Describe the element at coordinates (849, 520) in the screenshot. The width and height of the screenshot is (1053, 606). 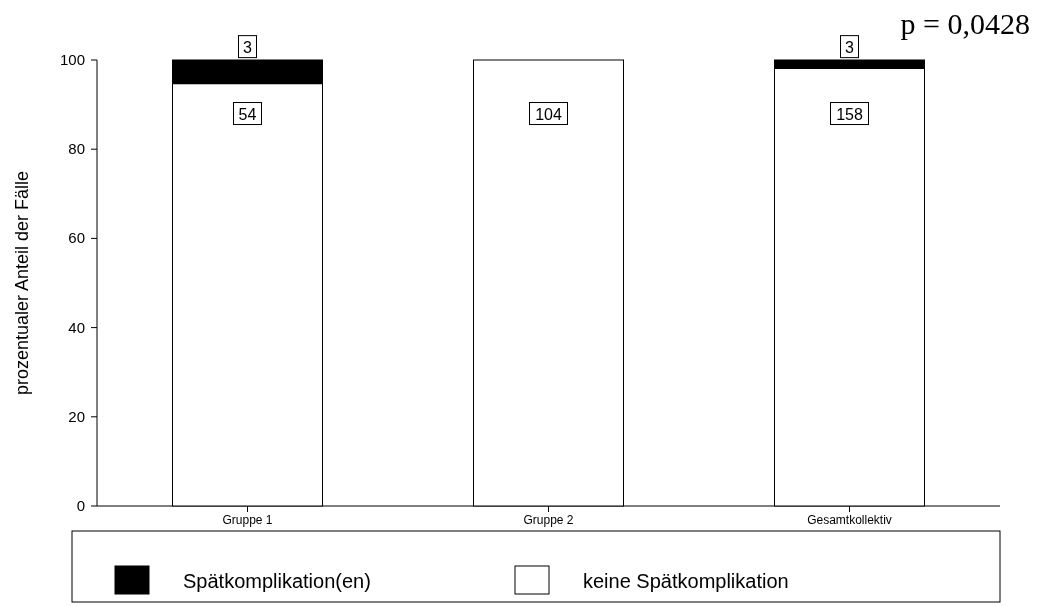
I see `x-tick-label: Gesamtkollektiv` at that location.